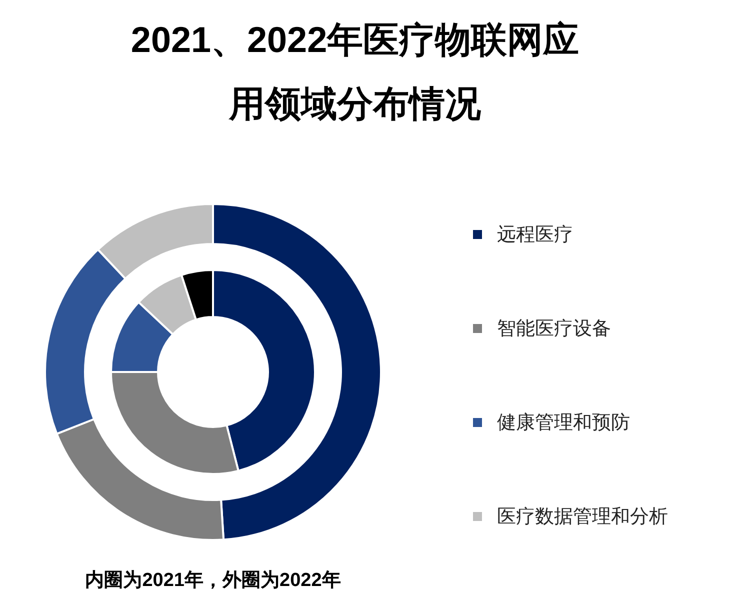 The width and height of the screenshot is (742, 608). I want to click on legend-label: 健康管理和预防, so click(563, 423).